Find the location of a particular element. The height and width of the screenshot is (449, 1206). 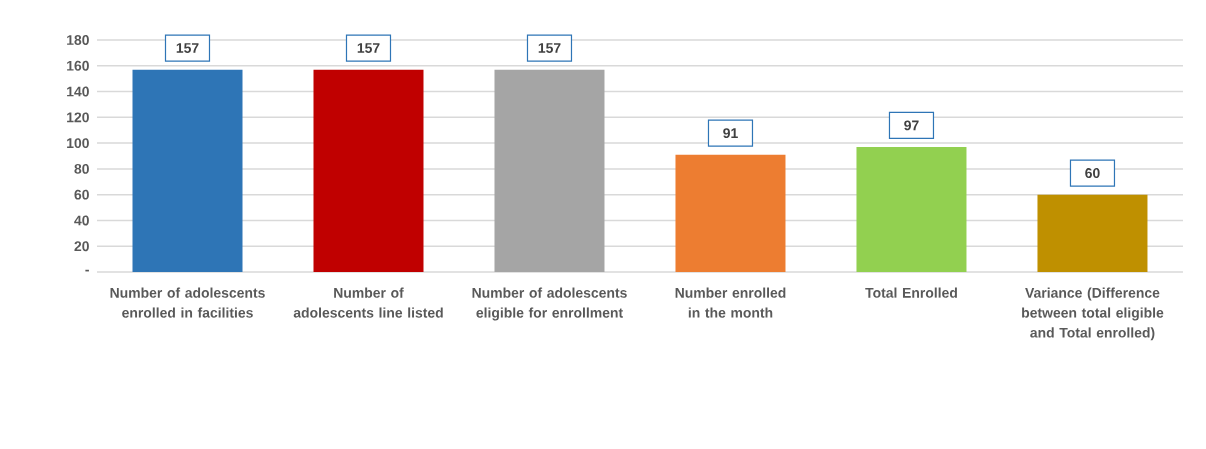

y-tick-label: - is located at coordinates (87, 270).